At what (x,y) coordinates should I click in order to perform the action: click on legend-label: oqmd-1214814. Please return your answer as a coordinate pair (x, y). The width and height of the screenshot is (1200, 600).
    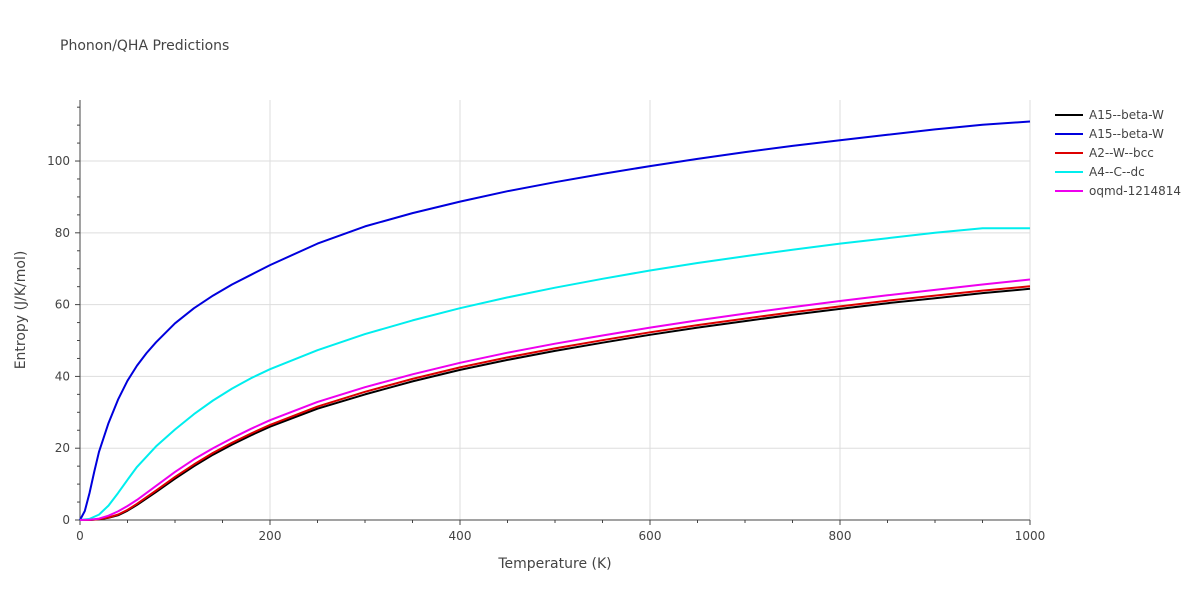
    Looking at the image, I should click on (1135, 191).